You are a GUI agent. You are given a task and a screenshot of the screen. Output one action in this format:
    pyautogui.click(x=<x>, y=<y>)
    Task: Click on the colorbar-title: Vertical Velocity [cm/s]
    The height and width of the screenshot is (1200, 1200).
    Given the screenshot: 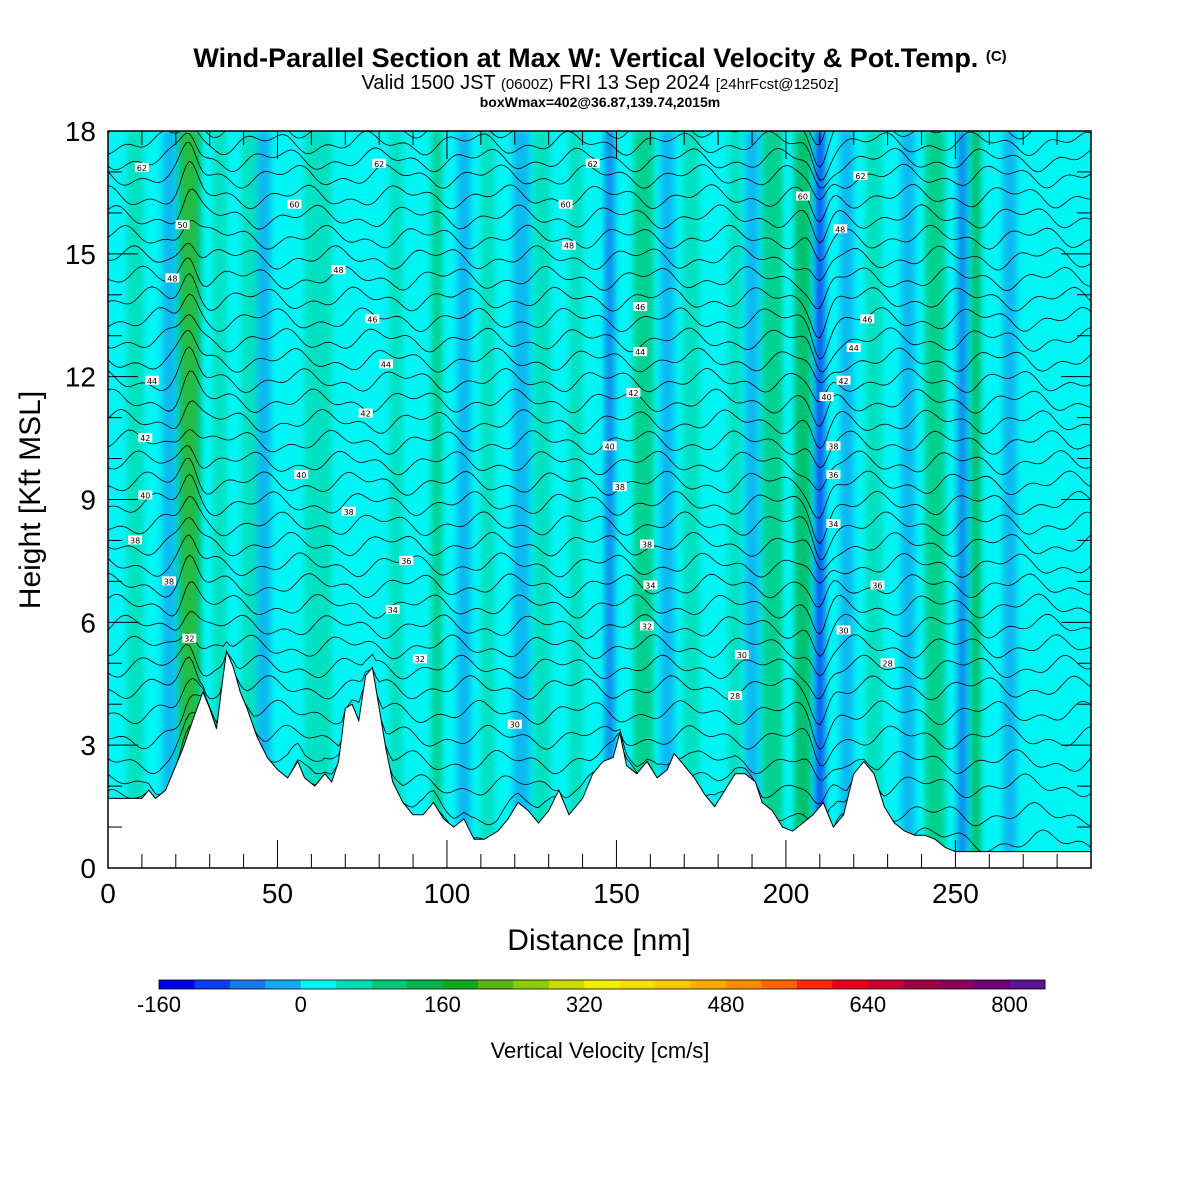 What is the action you would take?
    pyautogui.click(x=600, y=1050)
    